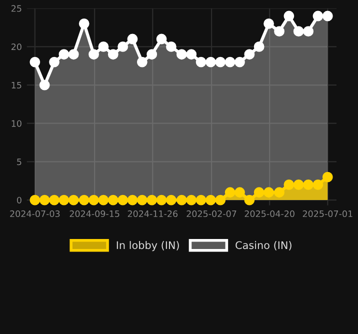  Describe the element at coordinates (19, 162) in the screenshot. I see `y-tick-label: 5` at that location.